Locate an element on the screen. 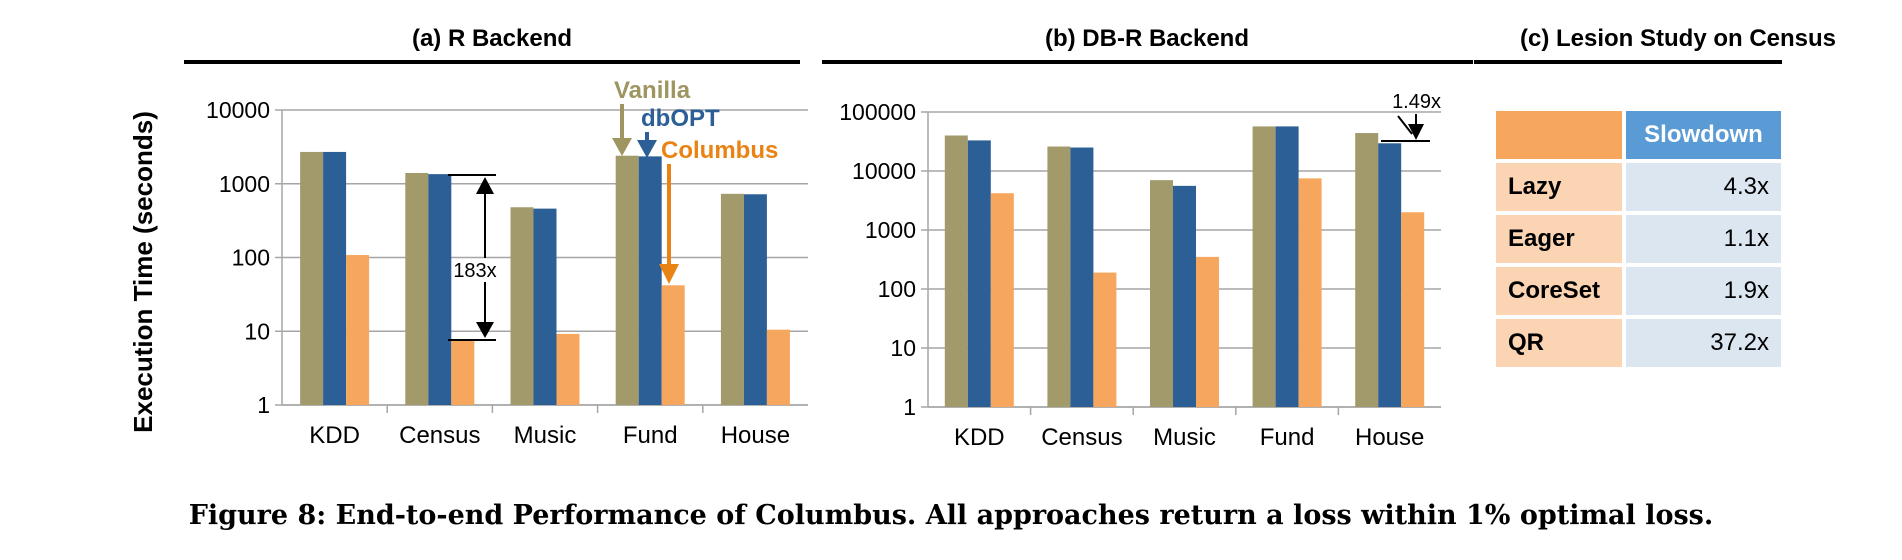 This screenshot has height=560, width=1902. panel-b-x-ticks: KDD Census Music Fund House is located at coordinates (1189, 437).